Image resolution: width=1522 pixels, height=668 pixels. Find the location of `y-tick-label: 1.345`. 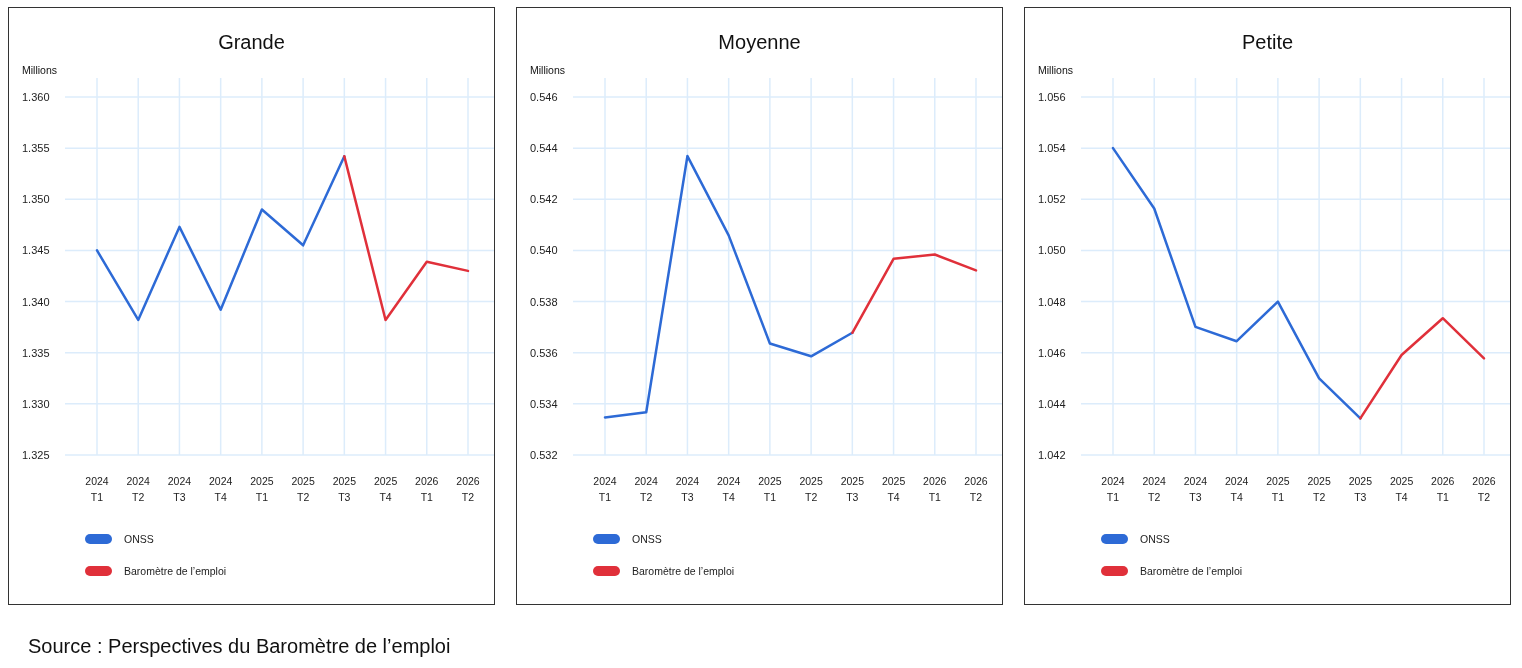

y-tick-label: 1.345 is located at coordinates (36, 250).